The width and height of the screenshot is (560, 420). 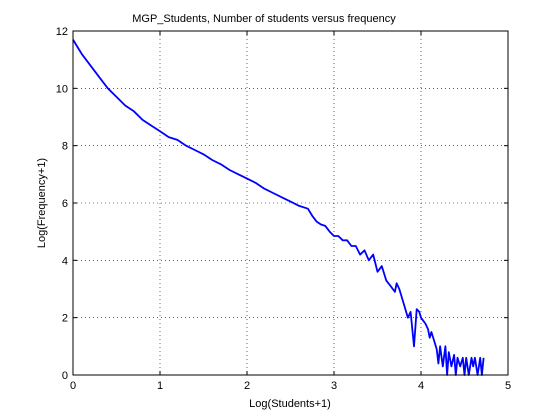 What do you see at coordinates (421, 386) in the screenshot?
I see `x-tick-label: 4` at bounding box center [421, 386].